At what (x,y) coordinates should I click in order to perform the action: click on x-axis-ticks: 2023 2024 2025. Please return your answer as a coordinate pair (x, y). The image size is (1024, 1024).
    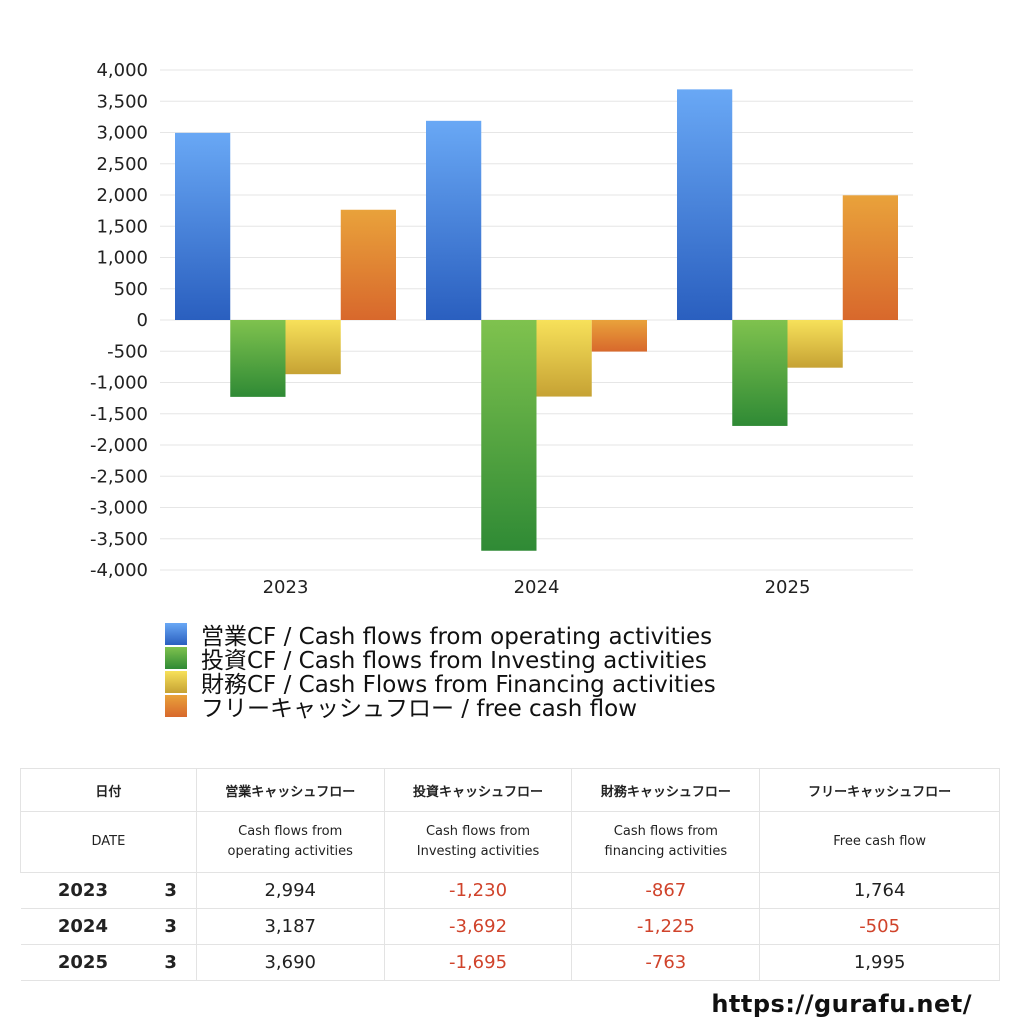
    Looking at the image, I should click on (537, 587).